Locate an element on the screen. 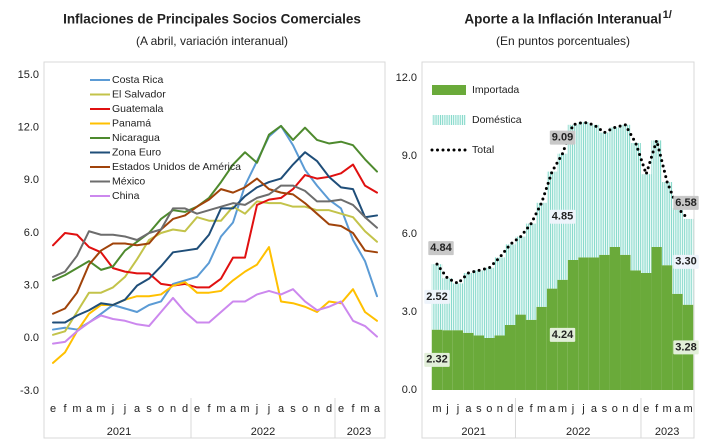  x-group-label: 2023 is located at coordinates (667, 432).